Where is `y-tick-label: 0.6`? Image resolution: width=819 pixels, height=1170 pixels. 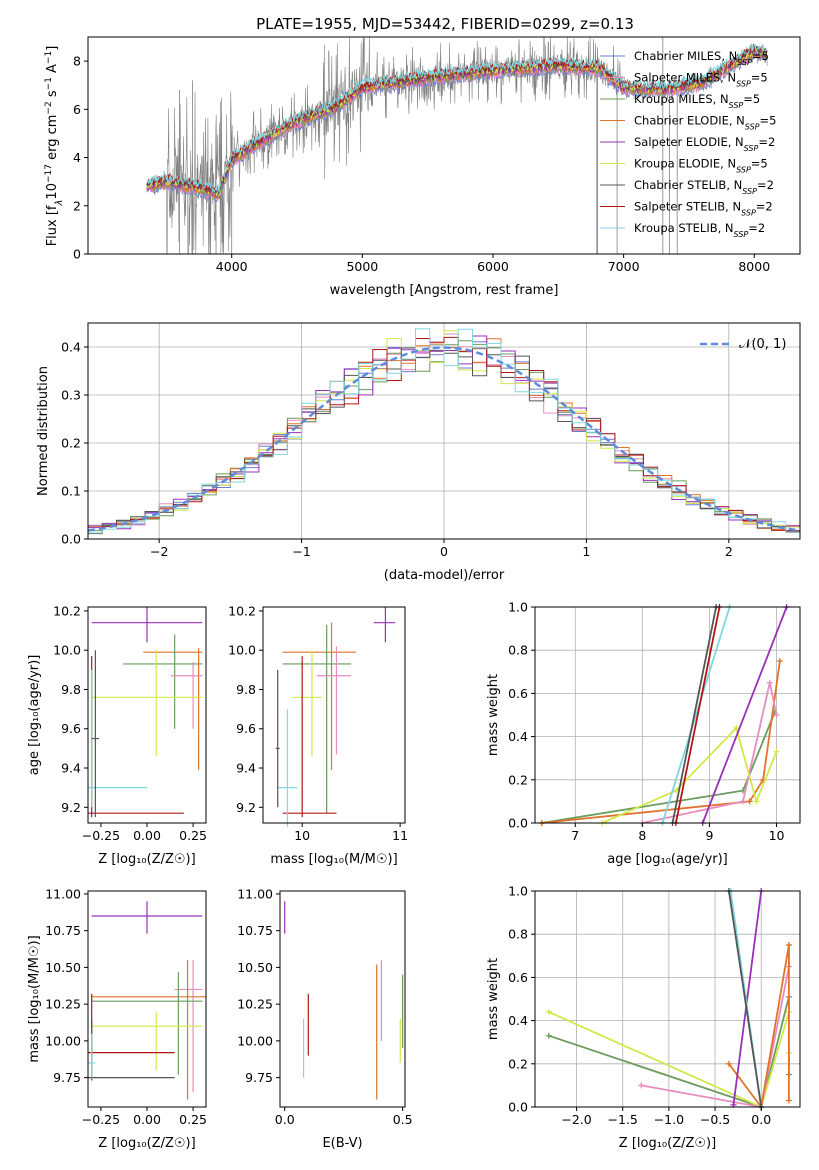 y-tick-label: 0.6 is located at coordinates (518, 693).